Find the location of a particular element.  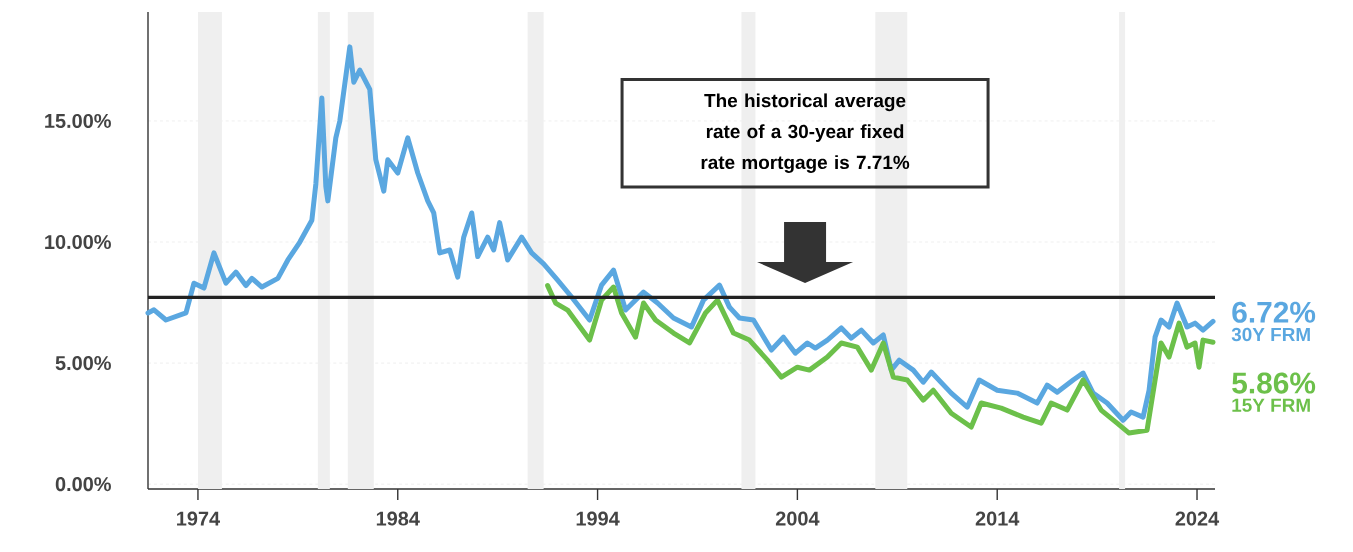

x-tick-label: 1994 is located at coordinates (598, 518).